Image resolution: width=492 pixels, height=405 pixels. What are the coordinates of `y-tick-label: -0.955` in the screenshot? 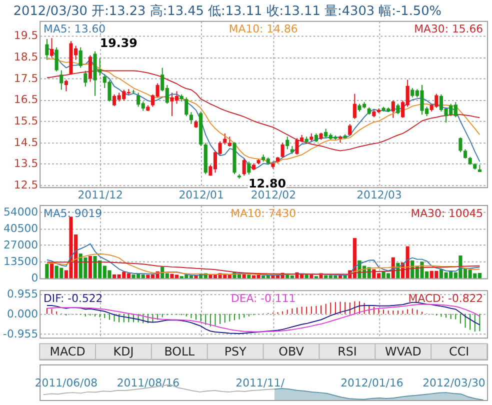 It's located at (20, 333).